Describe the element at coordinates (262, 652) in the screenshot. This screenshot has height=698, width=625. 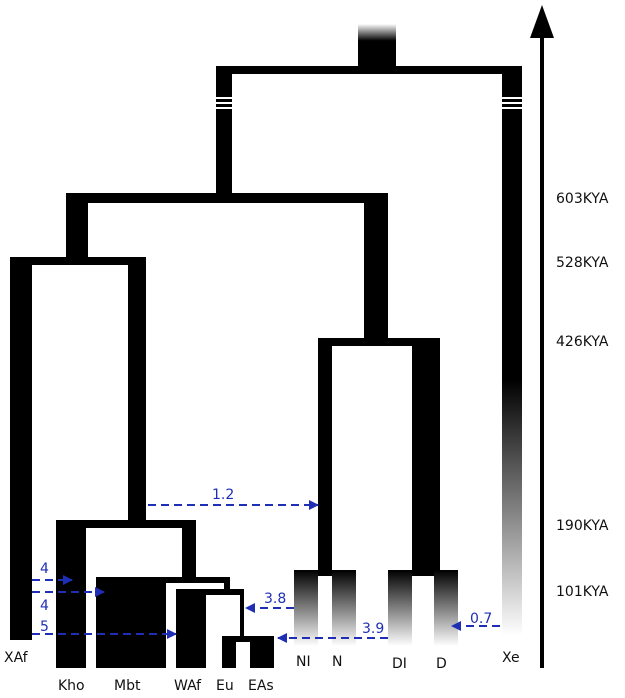
I see `eas-branch` at that location.